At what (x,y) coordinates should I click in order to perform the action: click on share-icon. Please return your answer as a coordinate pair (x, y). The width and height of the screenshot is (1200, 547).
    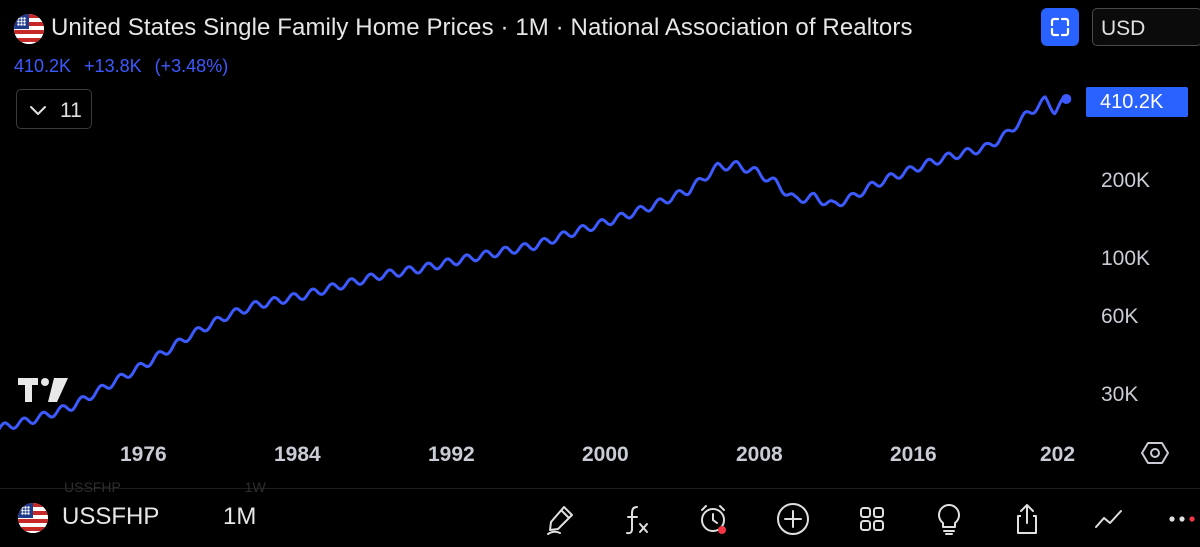
    Looking at the image, I should click on (1027, 519).